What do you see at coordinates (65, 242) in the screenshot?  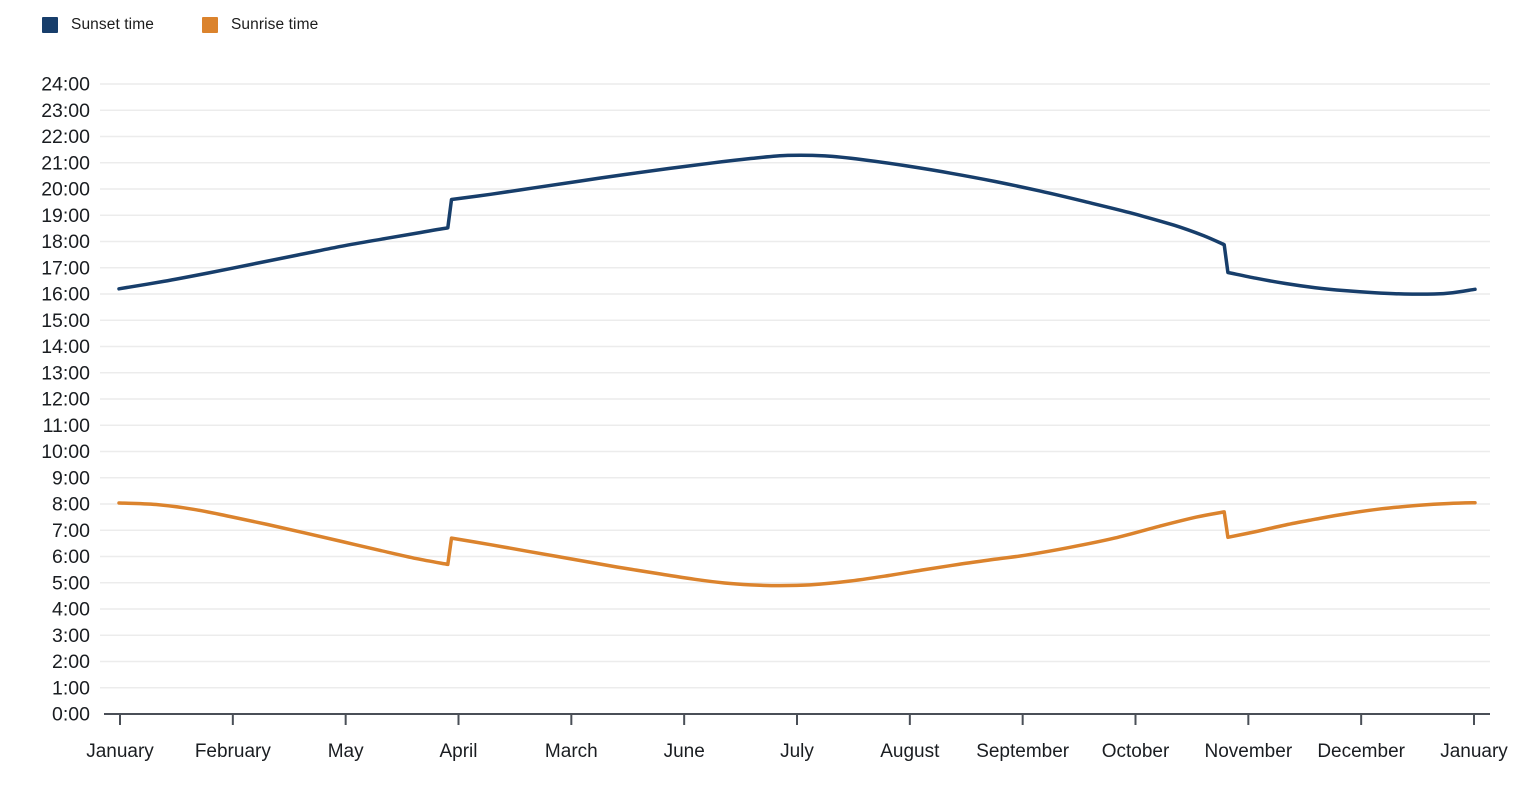 I see `y-tick-label-18:00: 18:00` at bounding box center [65, 242].